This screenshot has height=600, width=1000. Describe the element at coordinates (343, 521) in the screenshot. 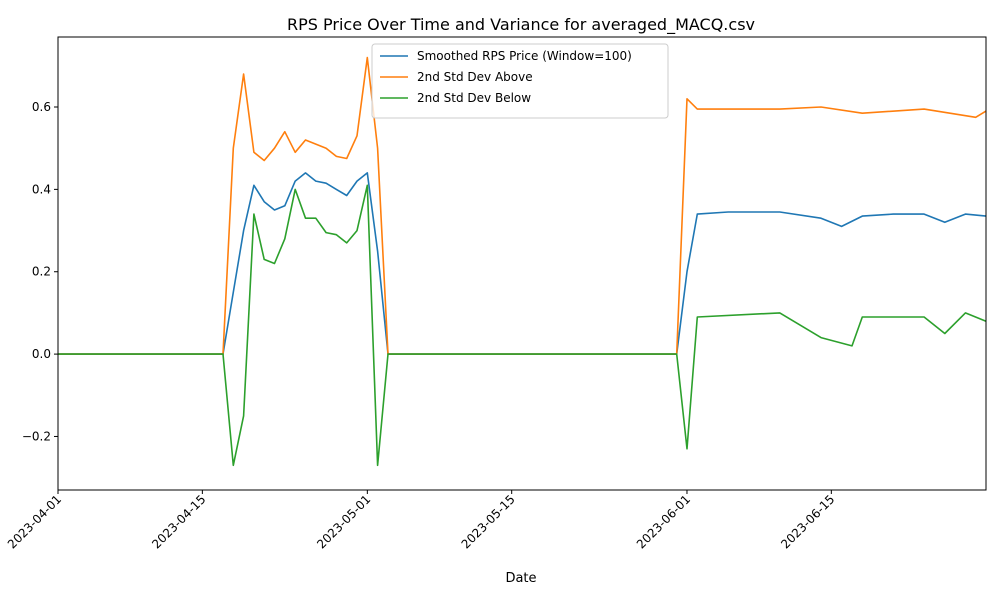

I see `x-tick-label: 2023-05-01` at that location.